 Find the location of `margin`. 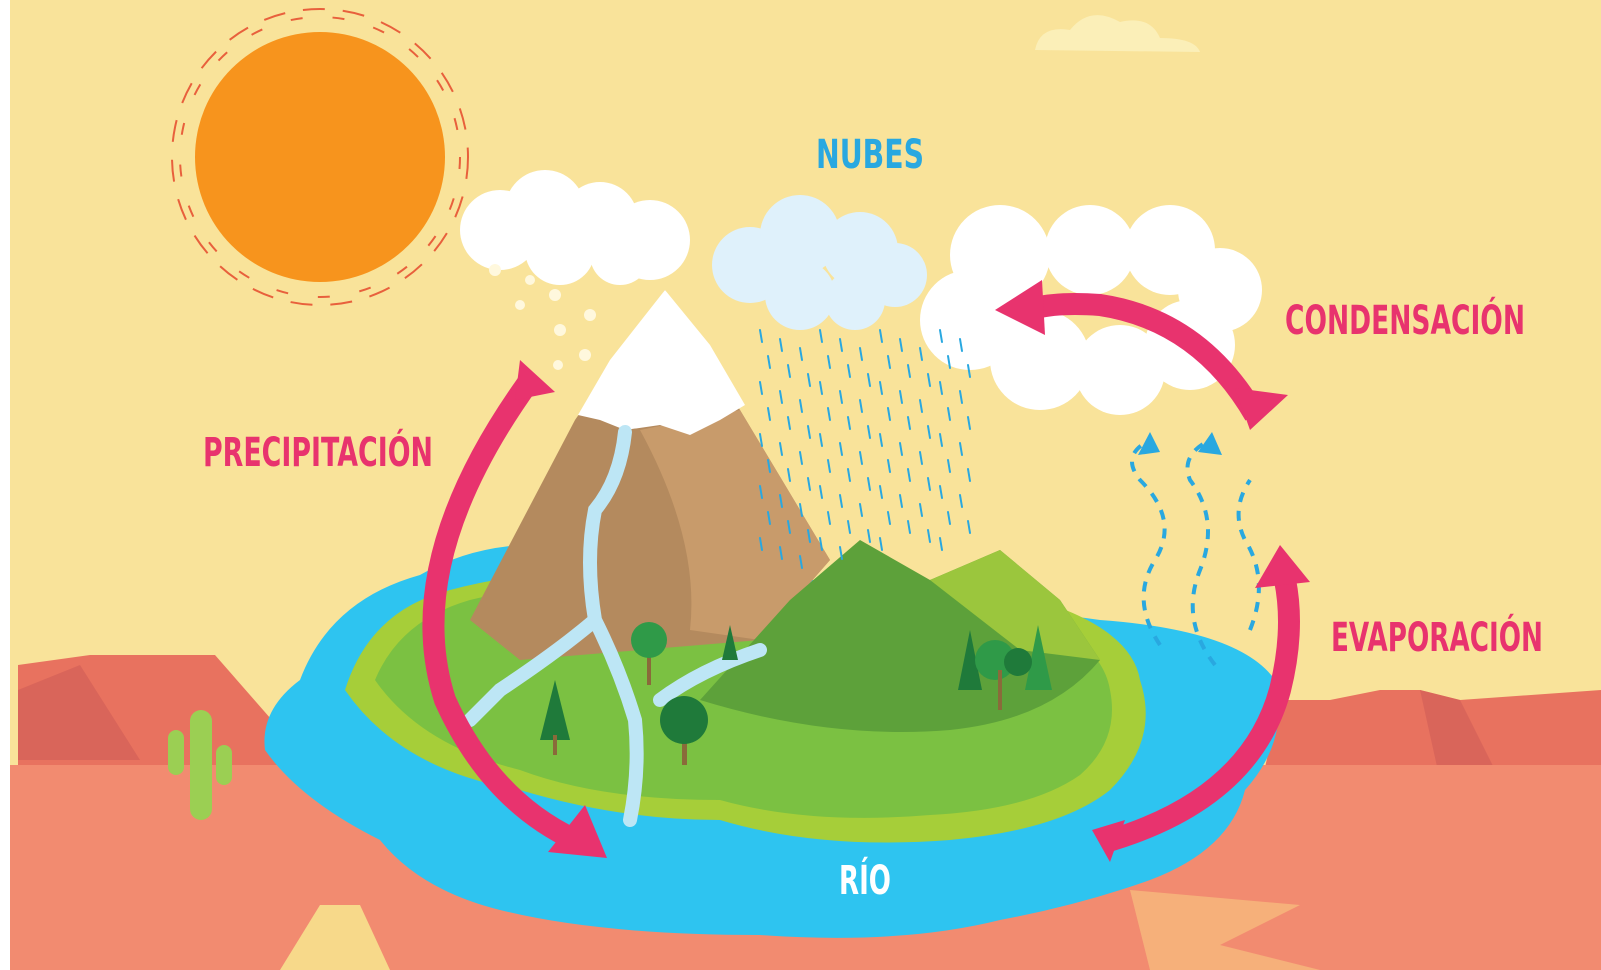

margin is located at coordinates (5, 485).